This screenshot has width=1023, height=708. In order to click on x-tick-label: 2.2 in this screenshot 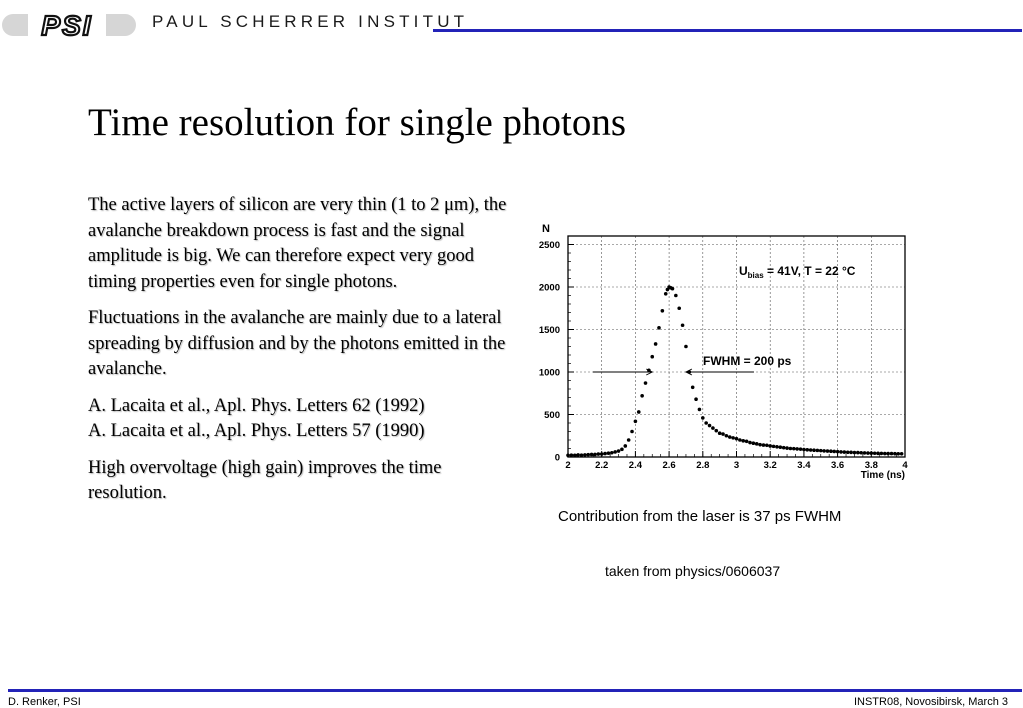, I will do `click(601, 465)`.